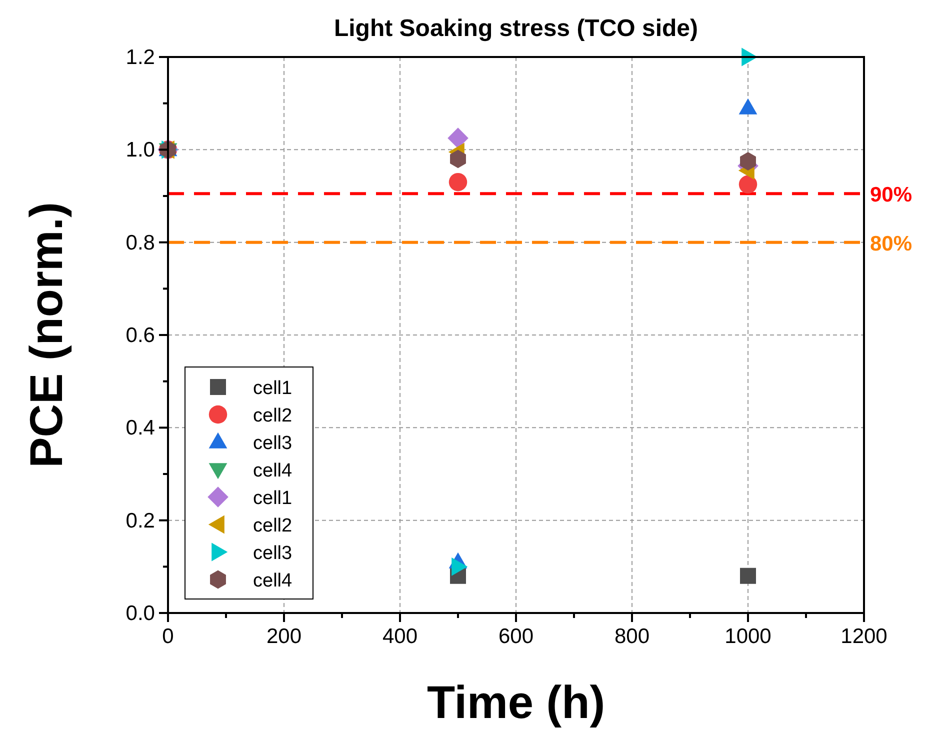  What do you see at coordinates (140, 150) in the screenshot?
I see `y-tick-label: 1.0` at bounding box center [140, 150].